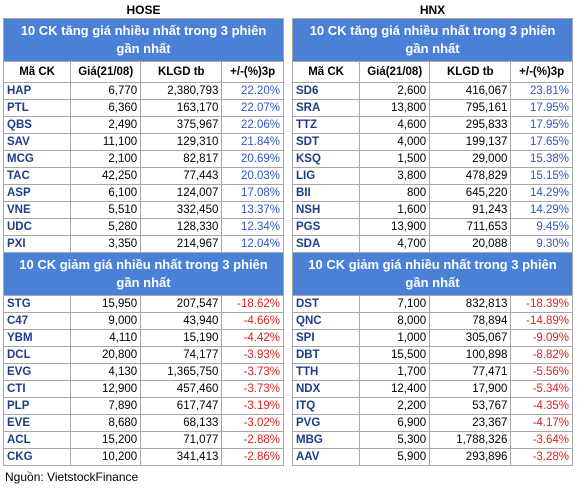 The image size is (577, 498). Describe the element at coordinates (181, 210) in the screenshot. I see `volume: 332,450` at that location.